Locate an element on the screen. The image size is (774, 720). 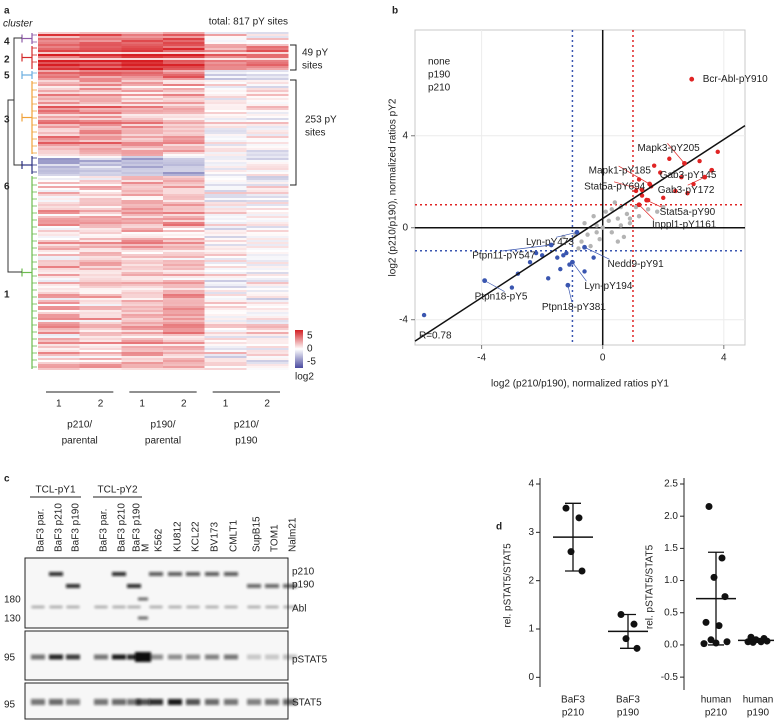
group-label: p190 is located at coordinates (246, 441).